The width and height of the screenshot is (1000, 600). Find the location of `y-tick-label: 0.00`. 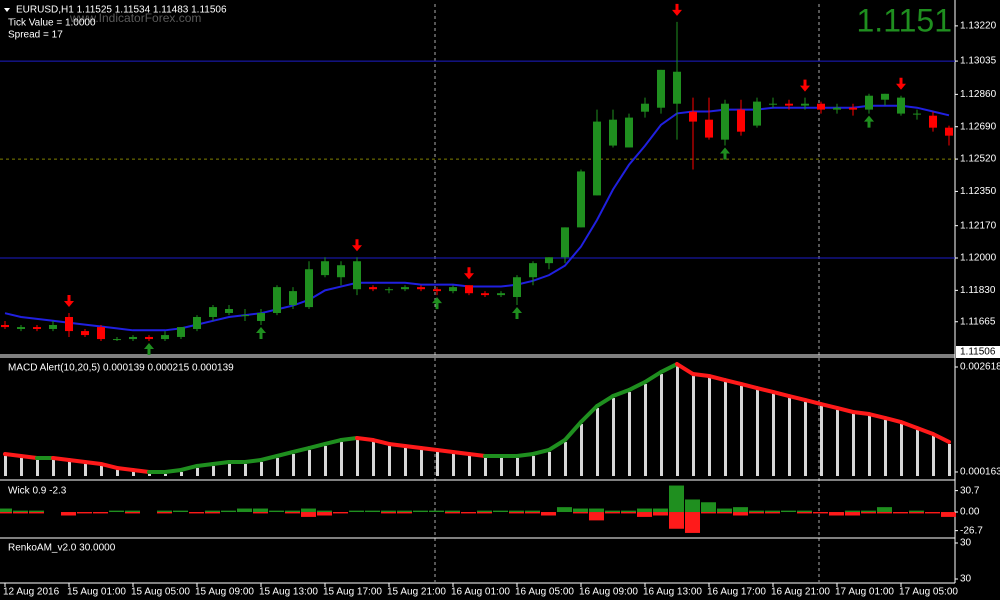

y-tick-label: 0.00 is located at coordinates (970, 512).